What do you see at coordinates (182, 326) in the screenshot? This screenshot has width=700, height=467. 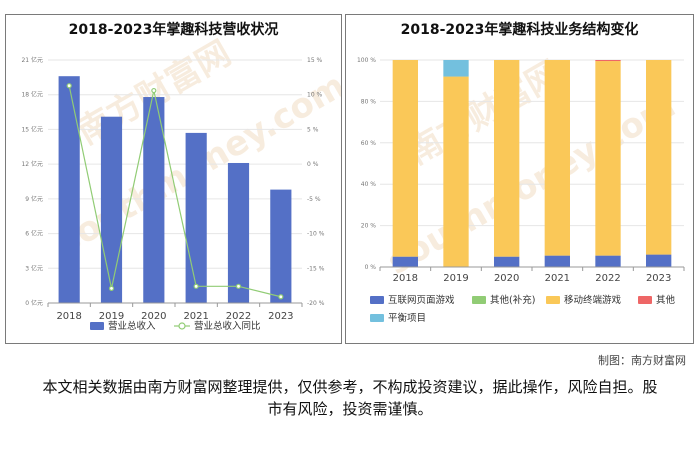 I see `legend-swatch-yoy-marker` at bounding box center [182, 326].